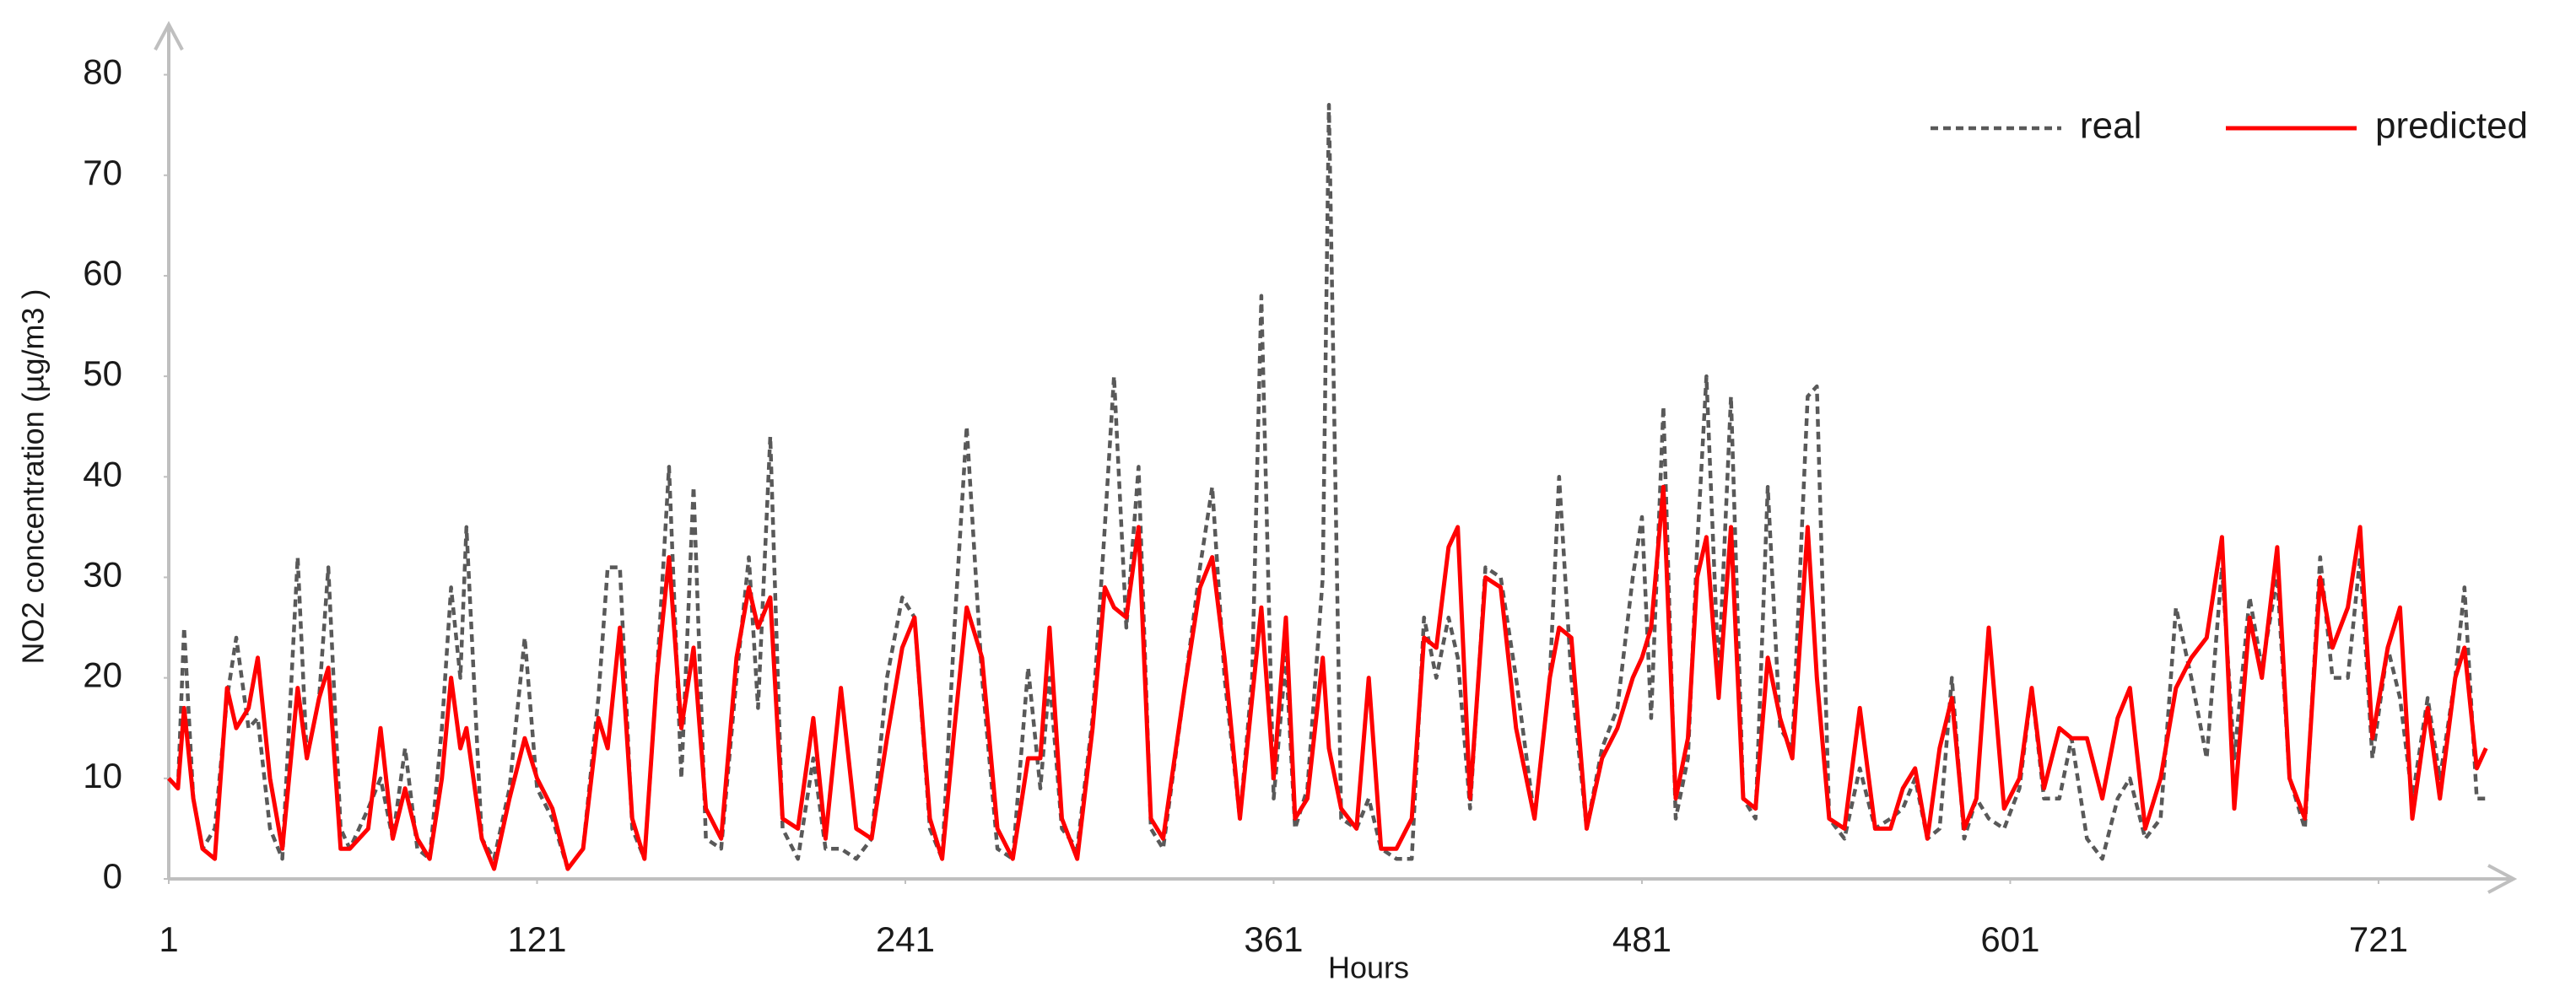 This screenshot has height=997, width=2576. I want to click on x-tick-label: 1, so click(168, 939).